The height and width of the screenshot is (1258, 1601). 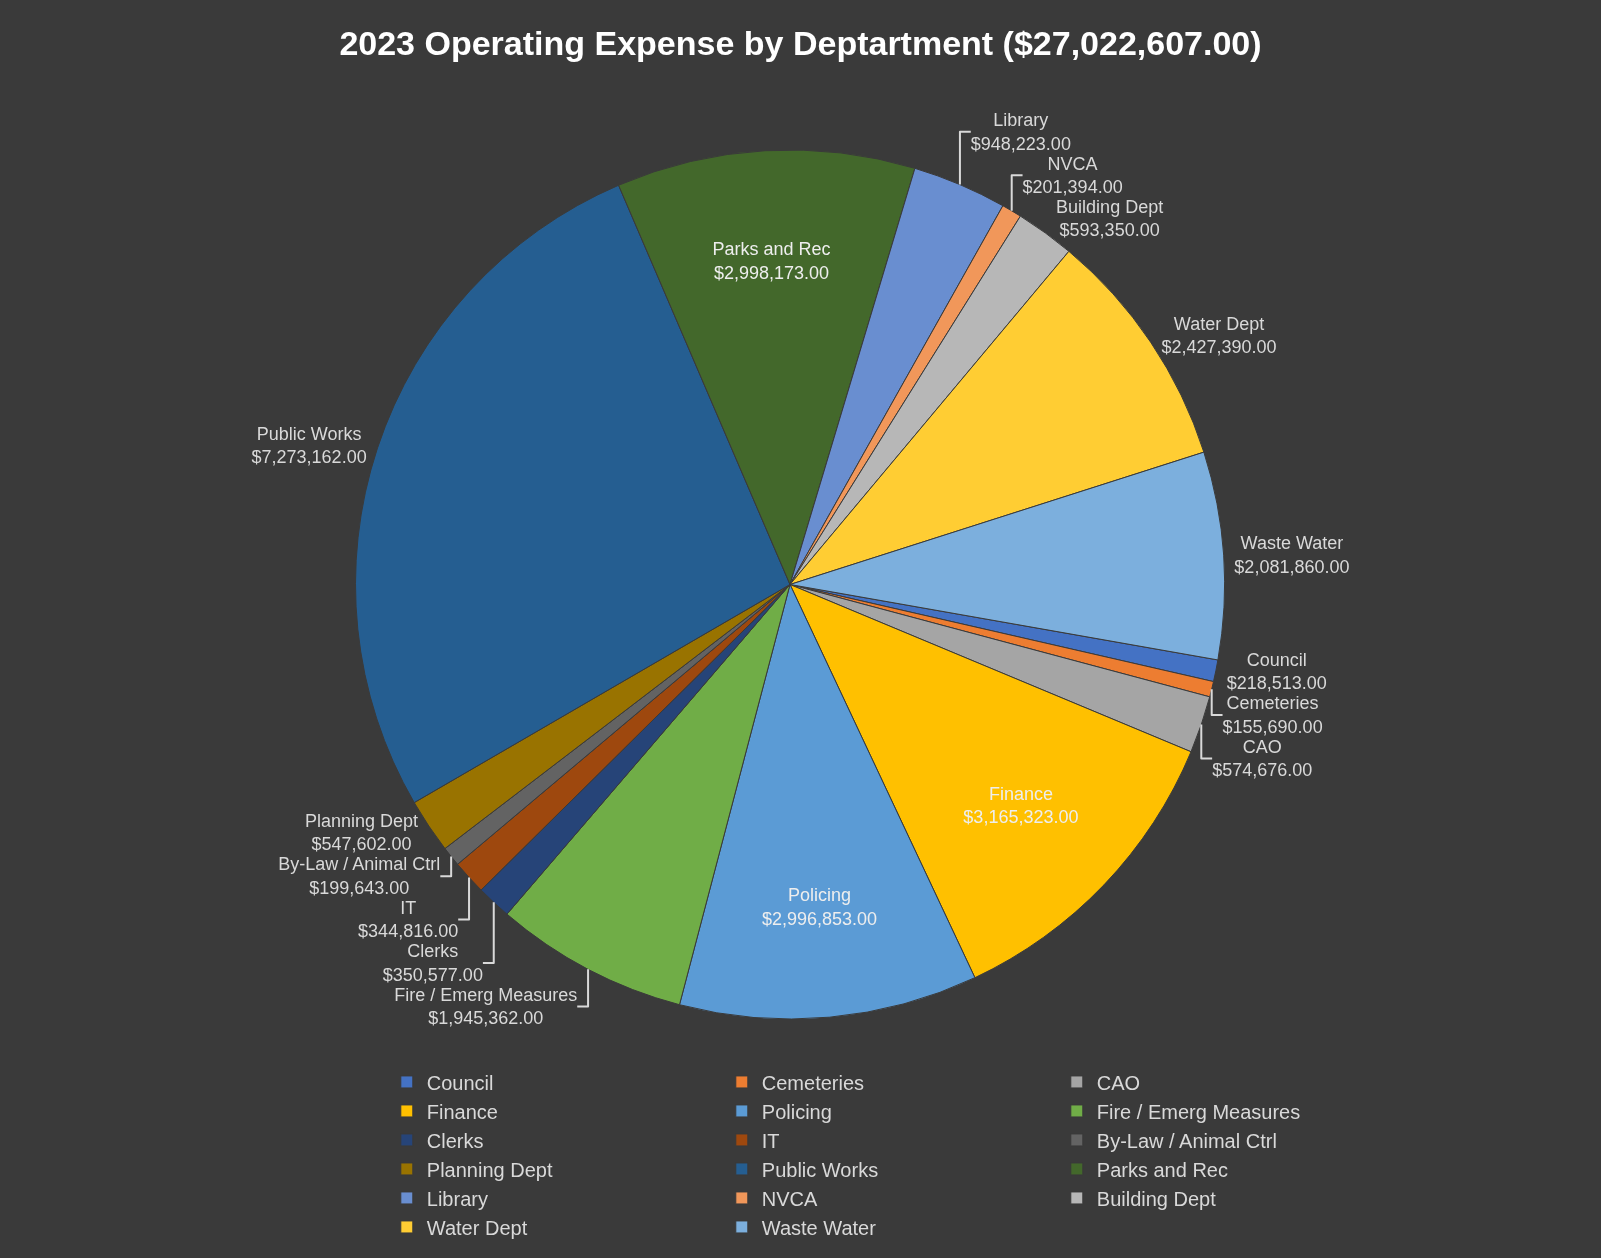 What do you see at coordinates (1020, 793) in the screenshot?
I see `slice-label: Finance` at bounding box center [1020, 793].